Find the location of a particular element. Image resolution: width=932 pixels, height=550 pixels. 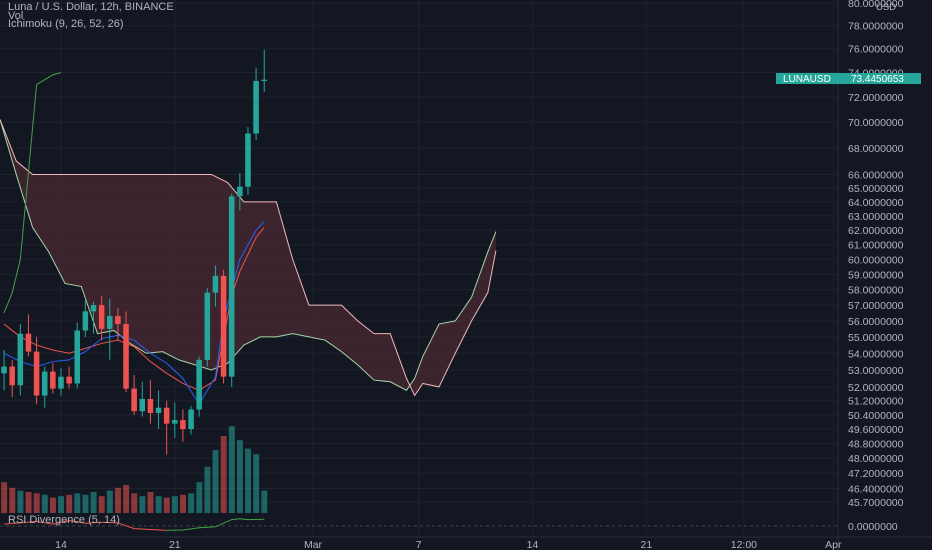

price-tick-label: 56.0000000 is located at coordinates (876, 322).